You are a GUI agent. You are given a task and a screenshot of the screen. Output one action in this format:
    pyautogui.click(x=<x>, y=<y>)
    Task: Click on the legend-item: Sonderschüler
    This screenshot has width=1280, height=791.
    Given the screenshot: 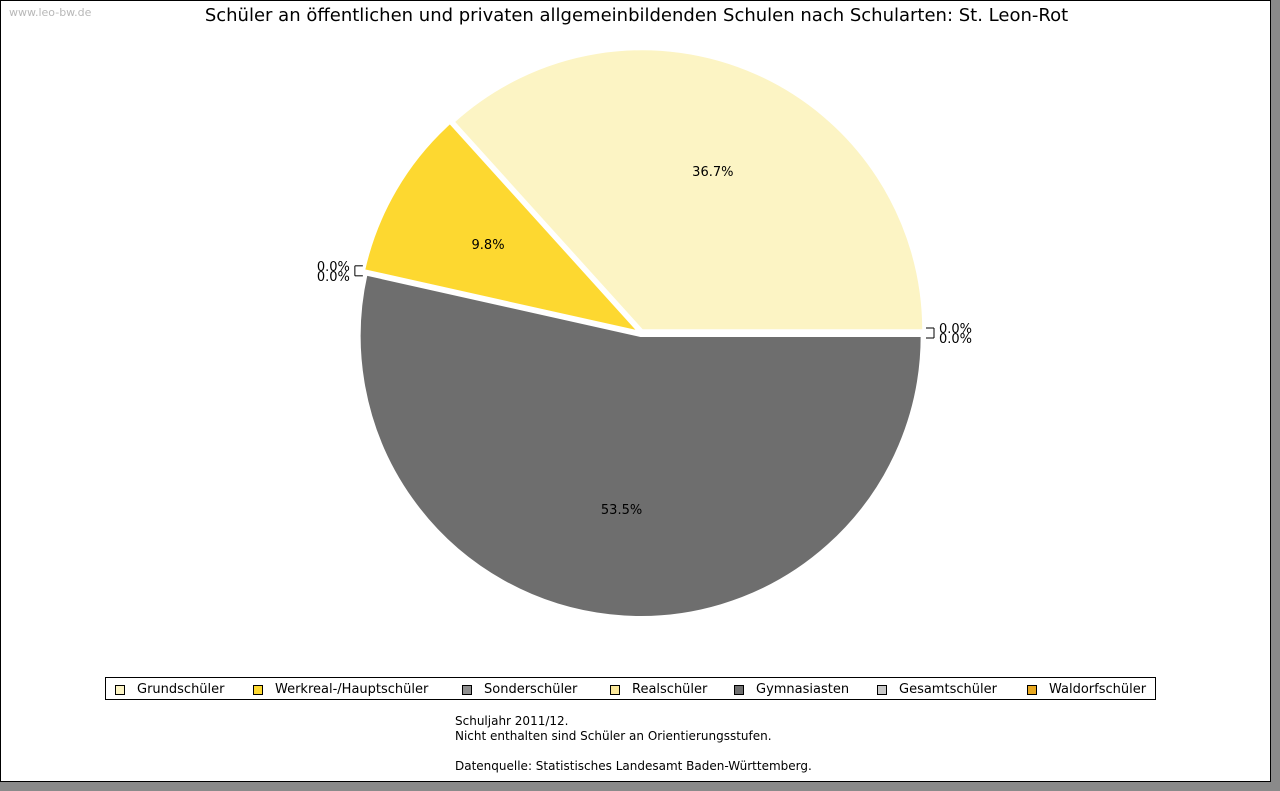 What is the action you would take?
    pyautogui.click(x=519, y=689)
    